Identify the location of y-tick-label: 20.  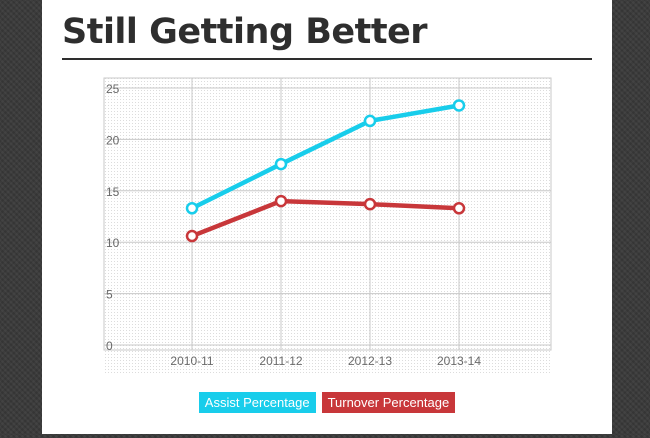
(113, 140).